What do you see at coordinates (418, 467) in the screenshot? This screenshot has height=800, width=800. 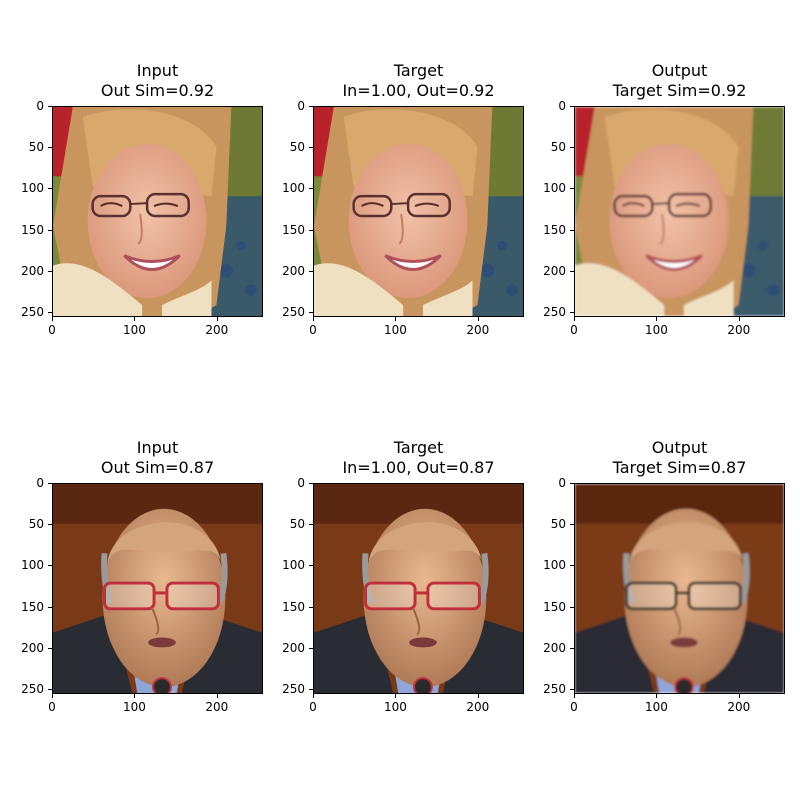 I see `panel-title-line2: In=1.00, Out=0.87` at bounding box center [418, 467].